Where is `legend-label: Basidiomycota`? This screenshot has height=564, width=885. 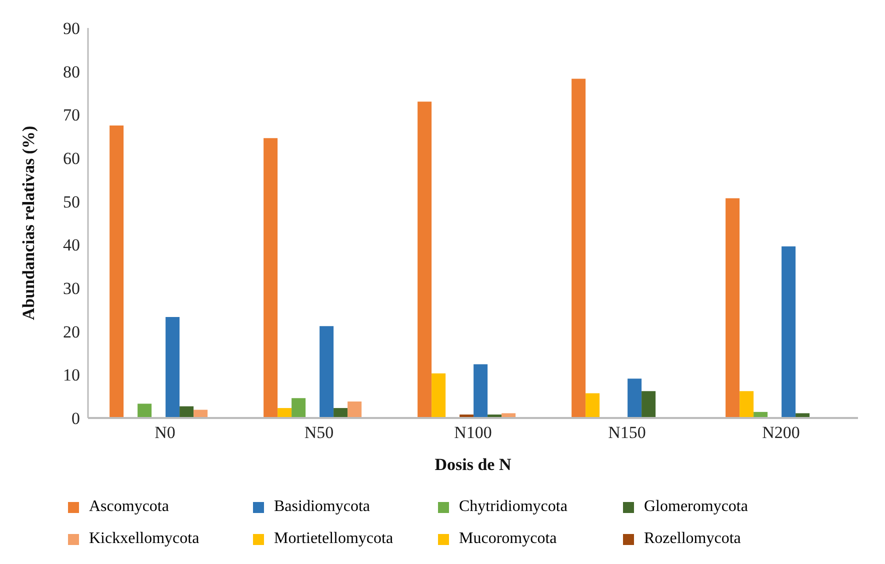 legend-label: Basidiomycota is located at coordinates (322, 507).